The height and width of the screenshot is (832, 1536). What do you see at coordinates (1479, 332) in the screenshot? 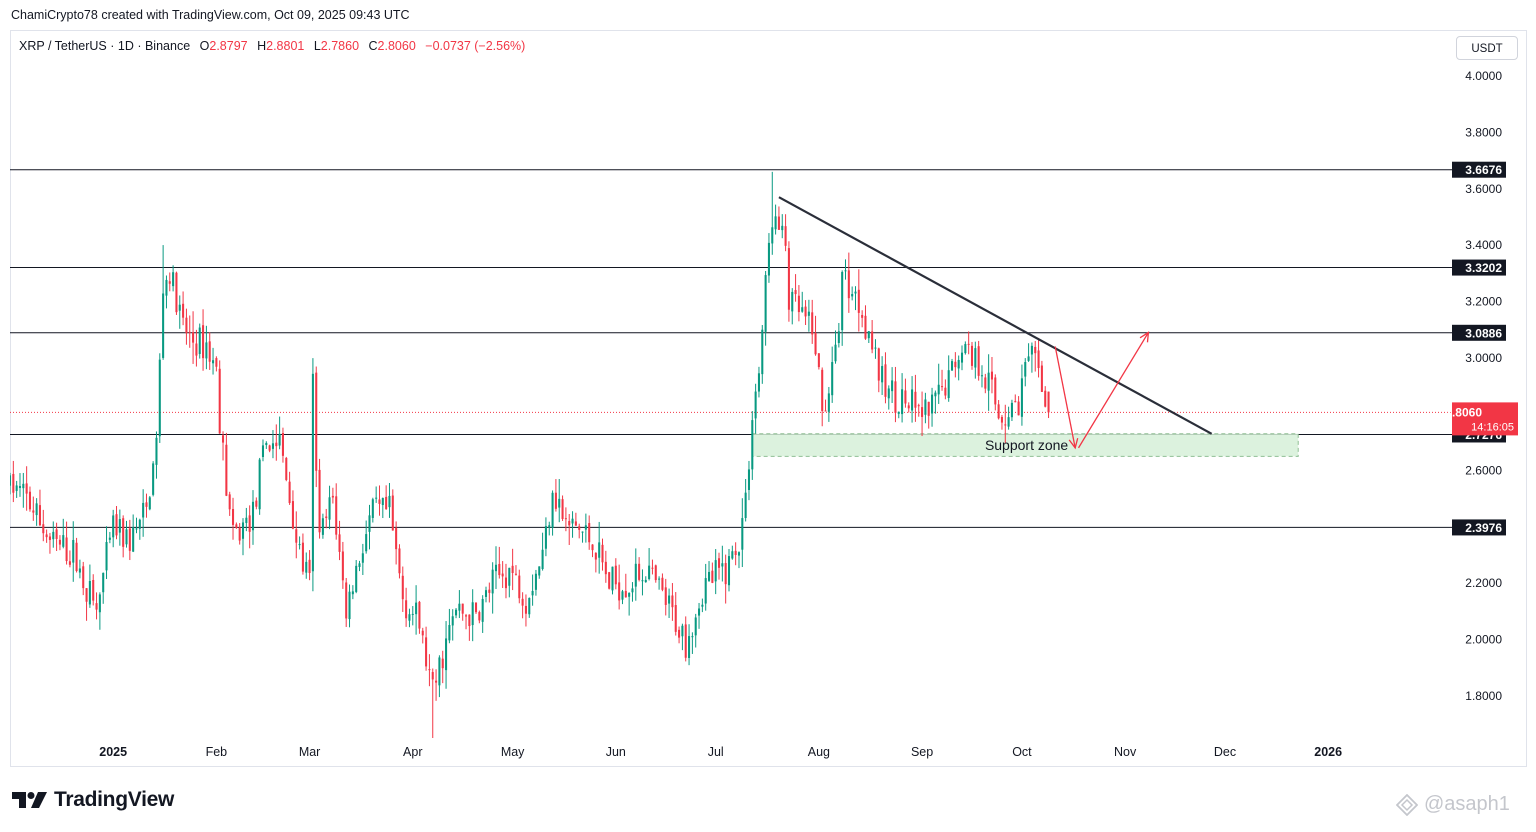
I see `level-price-tag` at bounding box center [1479, 332].